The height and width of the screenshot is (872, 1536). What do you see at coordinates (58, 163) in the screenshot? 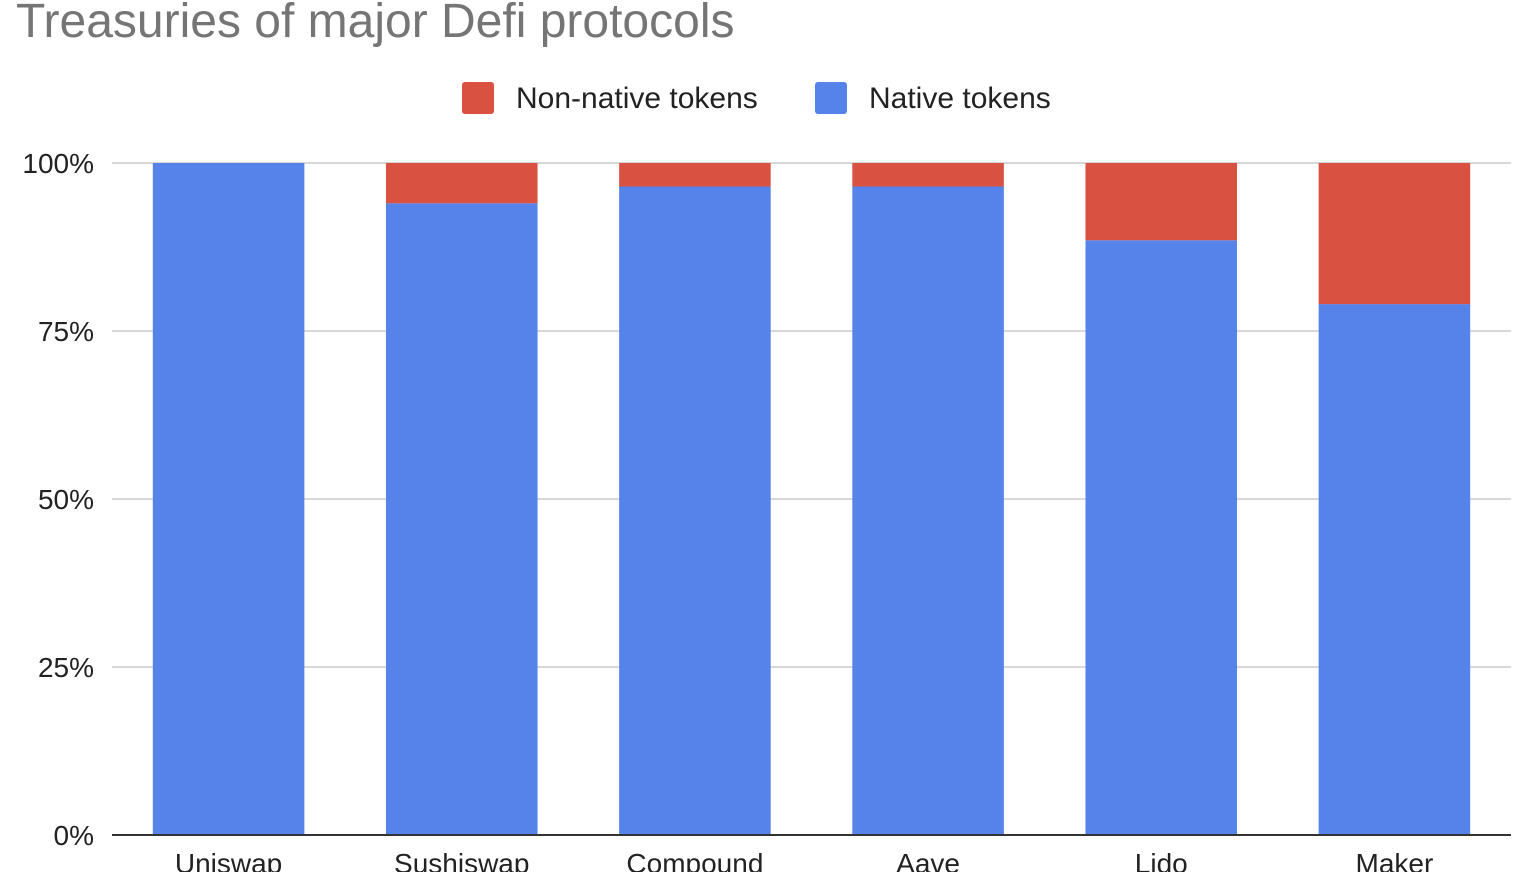
I see `y-tick-label-100: 100%` at bounding box center [58, 163].